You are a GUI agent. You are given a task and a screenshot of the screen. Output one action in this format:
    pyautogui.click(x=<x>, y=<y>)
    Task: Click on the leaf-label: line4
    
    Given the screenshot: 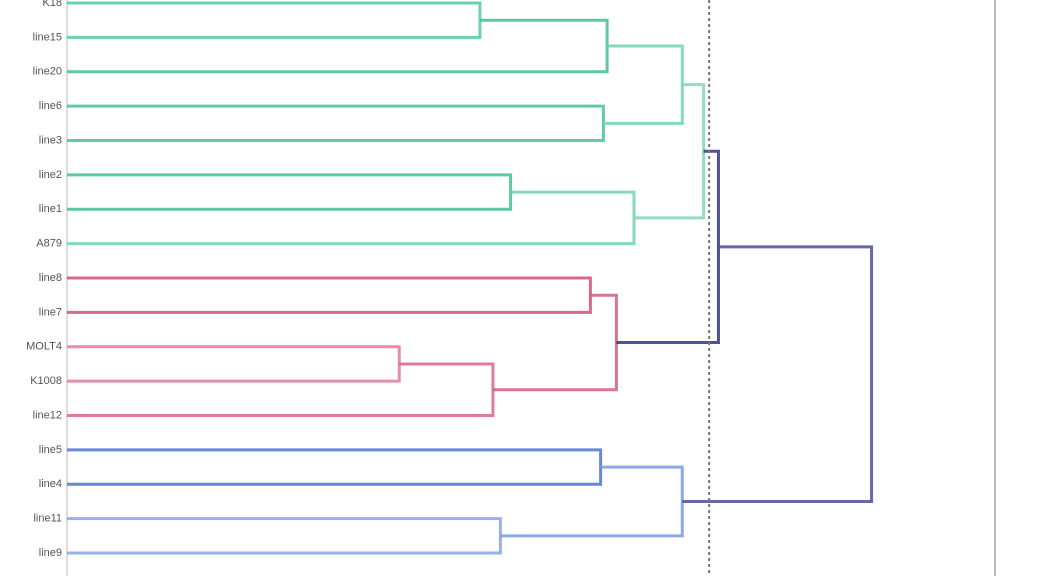 What is the action you would take?
    pyautogui.click(x=50, y=484)
    